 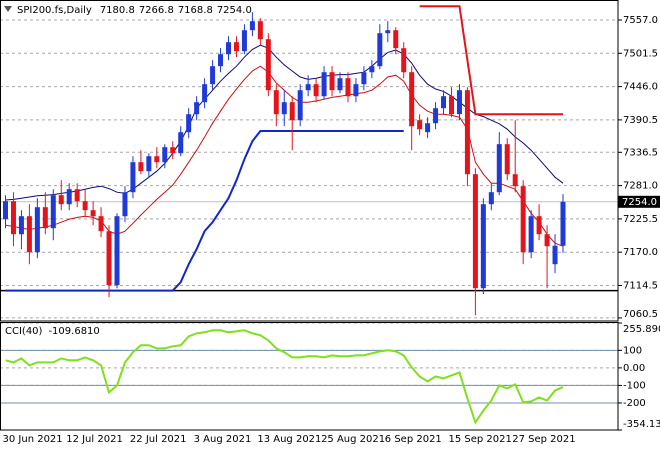 I want to click on y-tick-label: 7114.5, so click(x=640, y=286).